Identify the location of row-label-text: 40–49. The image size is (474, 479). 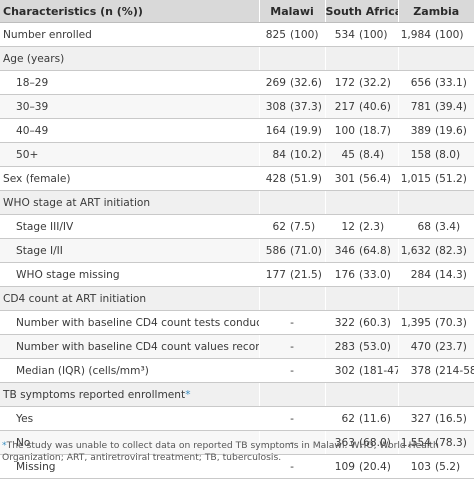
(32, 130).